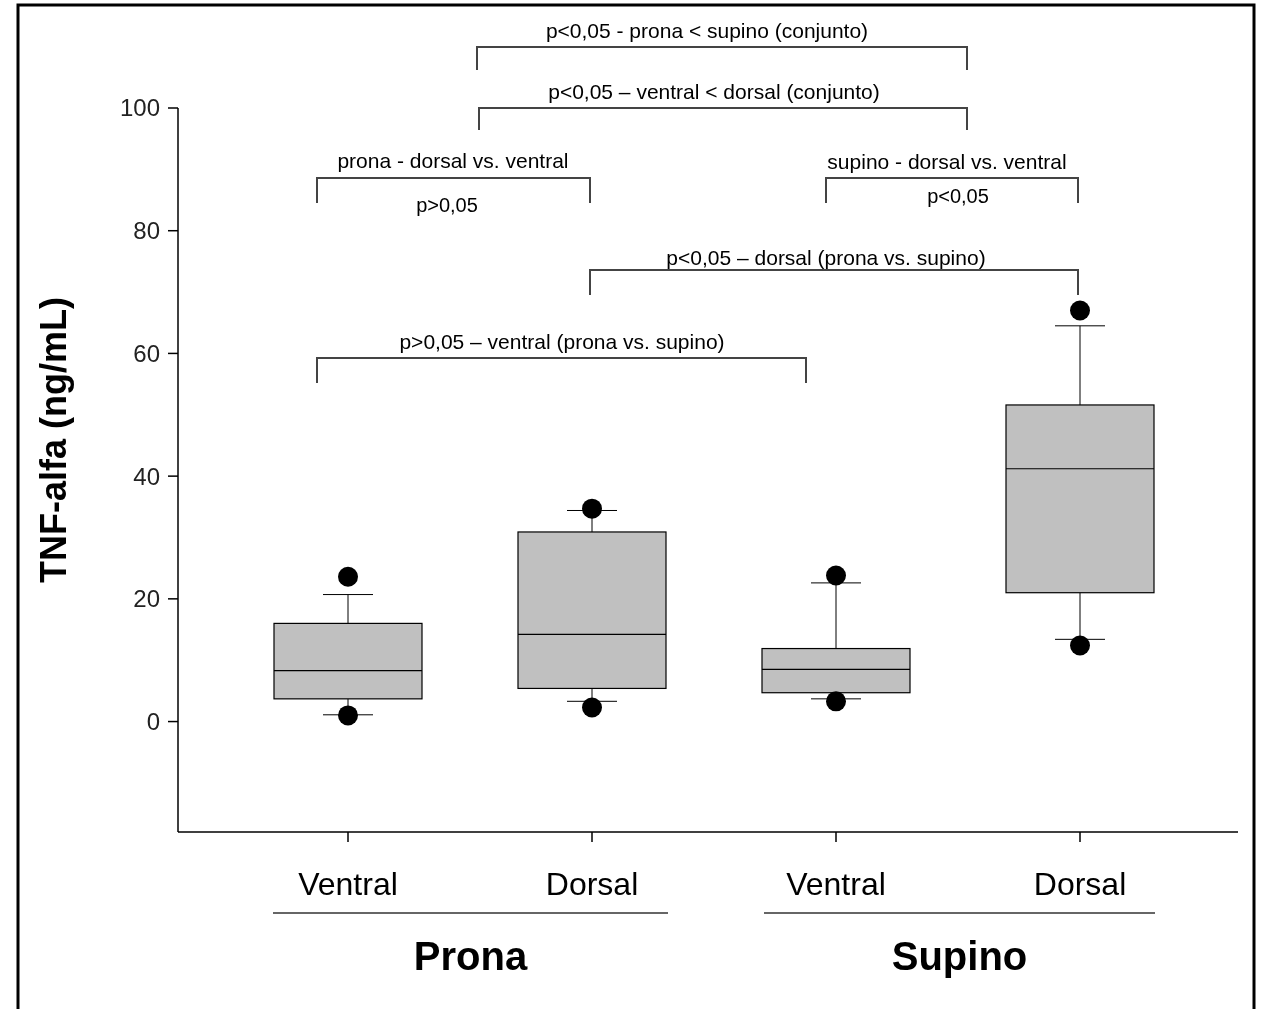 This screenshot has height=1009, width=1261. What do you see at coordinates (707, 30) in the screenshot?
I see `text: p<0,05 - prona < supino (conjunto)` at bounding box center [707, 30].